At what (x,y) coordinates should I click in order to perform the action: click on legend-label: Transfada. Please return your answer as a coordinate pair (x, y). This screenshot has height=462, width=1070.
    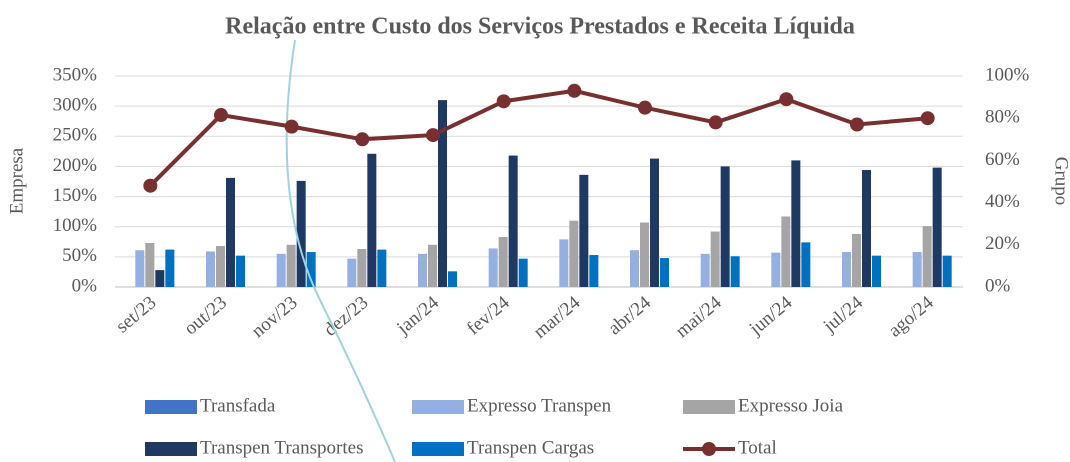
    Looking at the image, I should click on (238, 405).